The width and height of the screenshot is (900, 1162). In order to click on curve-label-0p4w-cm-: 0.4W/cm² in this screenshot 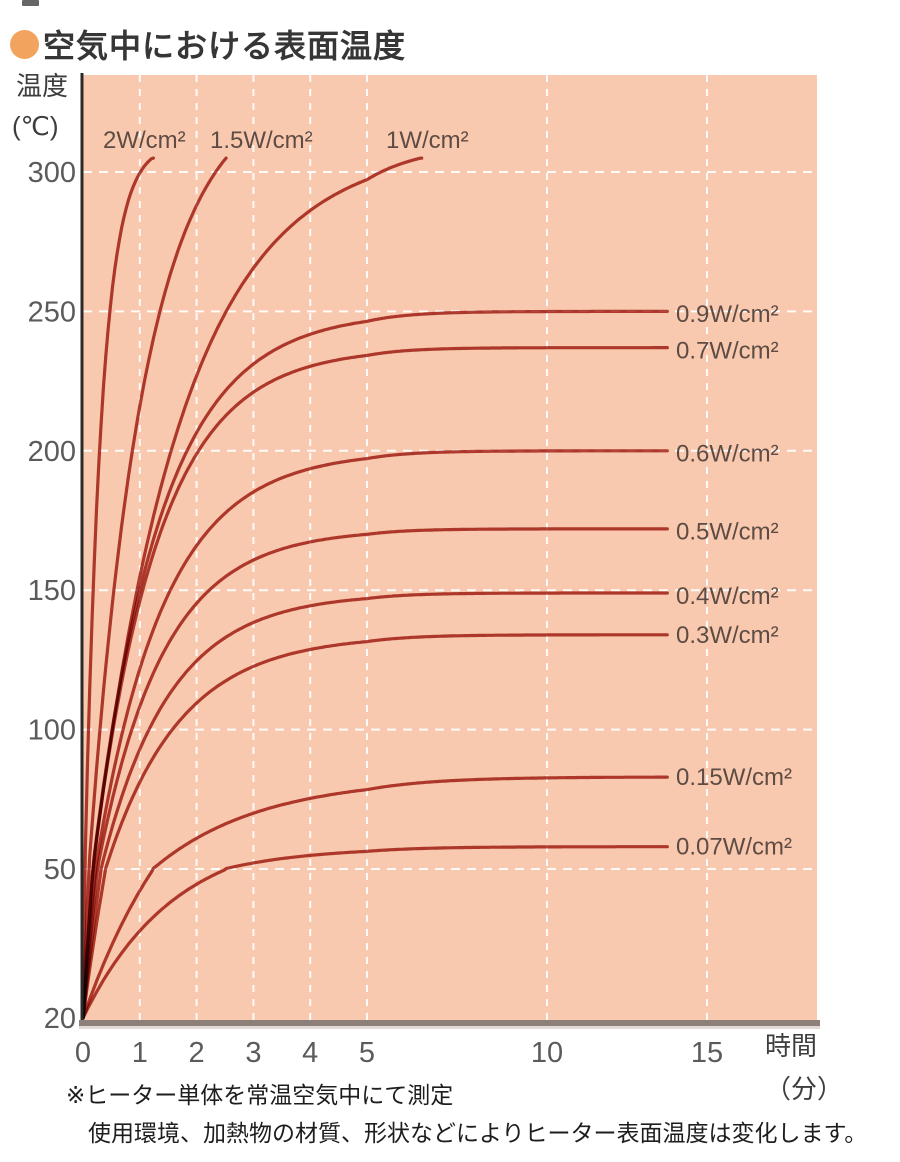, I will do `click(727, 596)`.